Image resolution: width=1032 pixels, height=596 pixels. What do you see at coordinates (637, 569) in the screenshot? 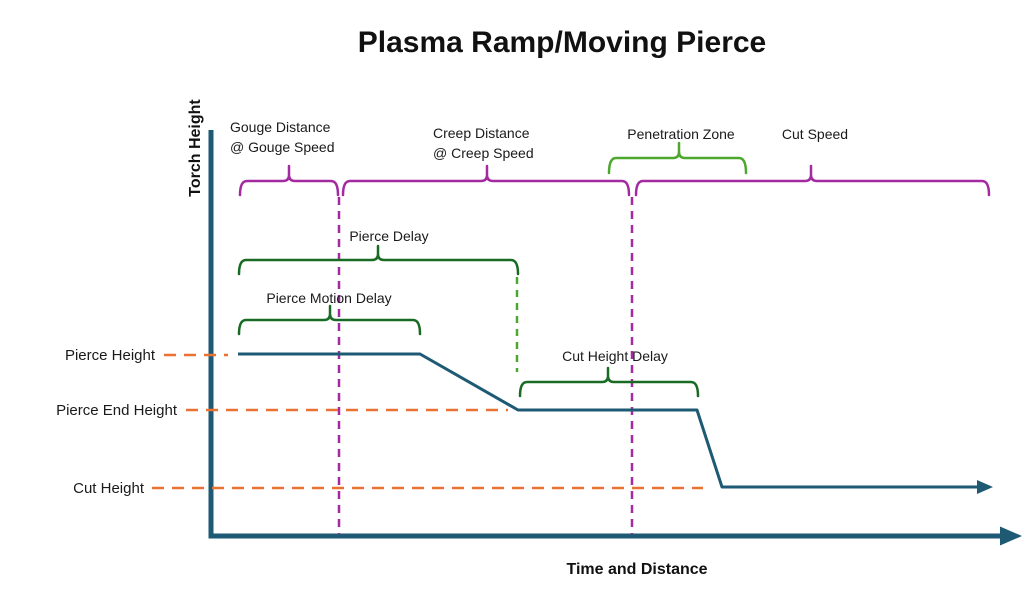
I see `x-axis-label: Time and Distance` at bounding box center [637, 569].